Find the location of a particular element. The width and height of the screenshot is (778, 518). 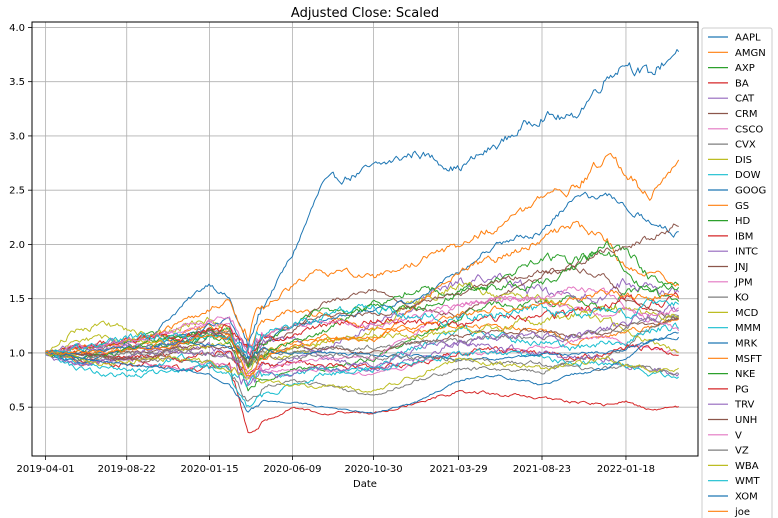

legend-label: CAT is located at coordinates (745, 99).